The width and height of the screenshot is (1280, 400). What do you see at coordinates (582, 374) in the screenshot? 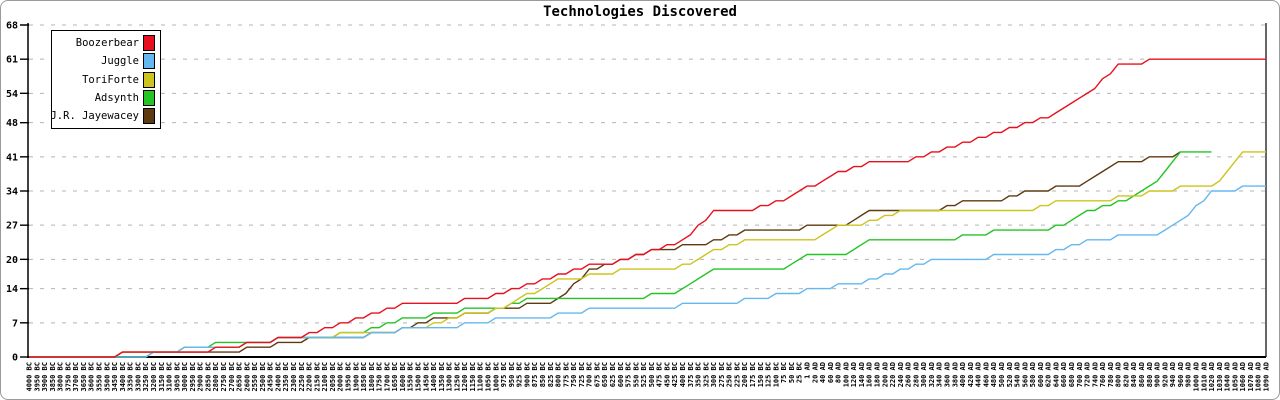
I see `x-tick-label: 725 BC` at bounding box center [582, 374].